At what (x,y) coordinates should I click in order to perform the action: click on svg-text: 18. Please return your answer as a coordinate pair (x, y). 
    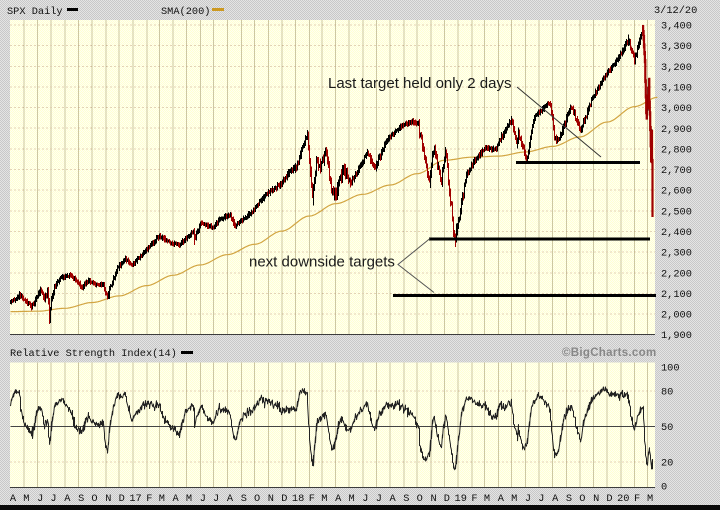
    Looking at the image, I should click on (298, 499).